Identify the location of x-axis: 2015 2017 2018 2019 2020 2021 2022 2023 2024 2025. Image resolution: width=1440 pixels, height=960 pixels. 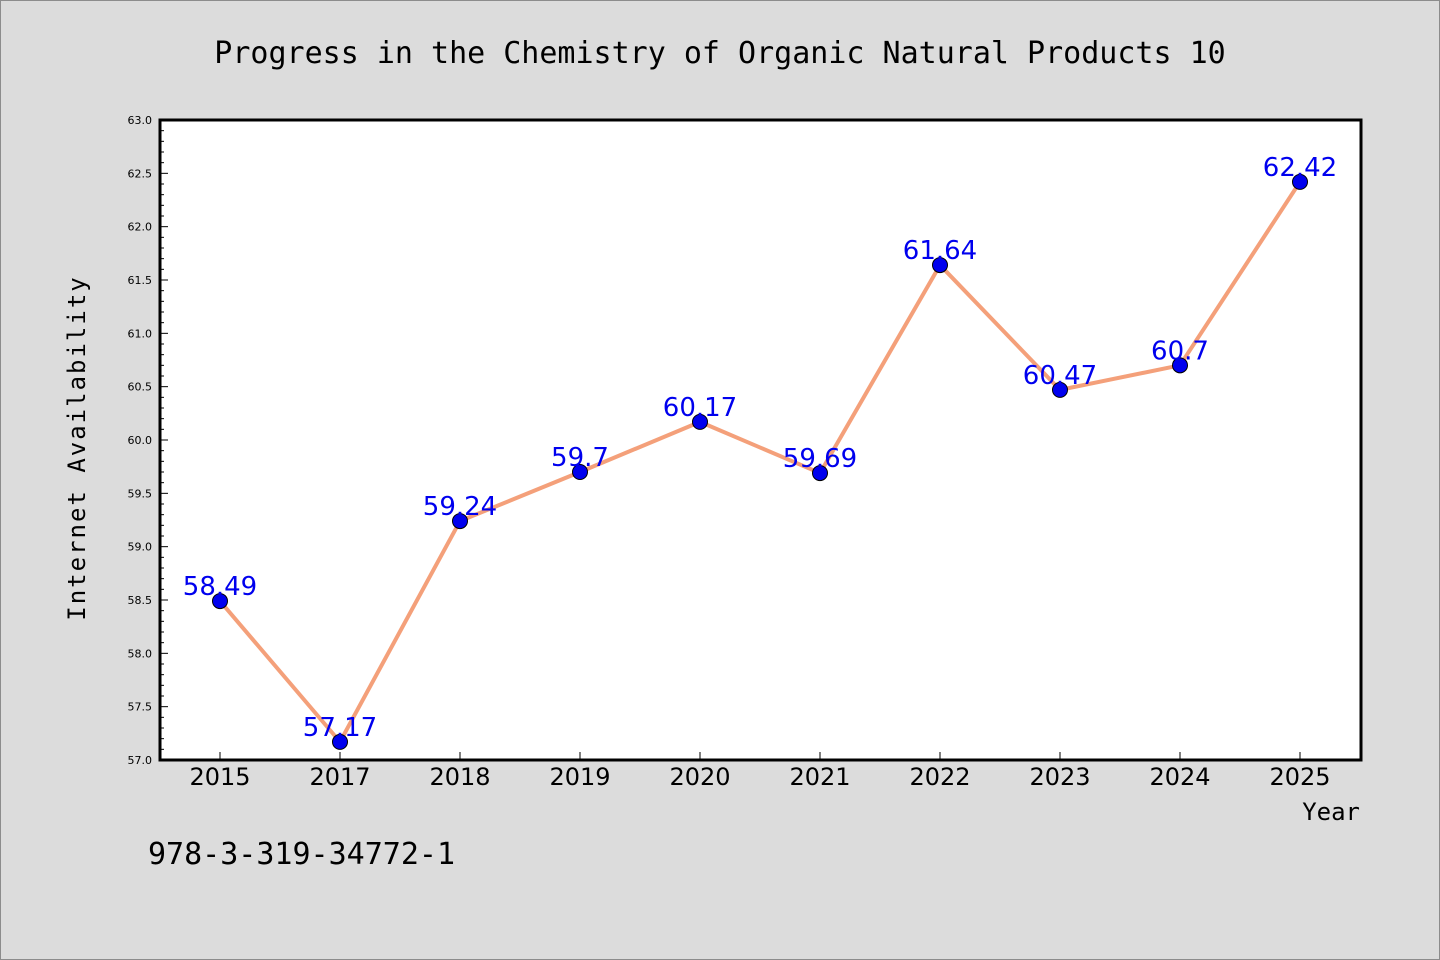
(760, 771).